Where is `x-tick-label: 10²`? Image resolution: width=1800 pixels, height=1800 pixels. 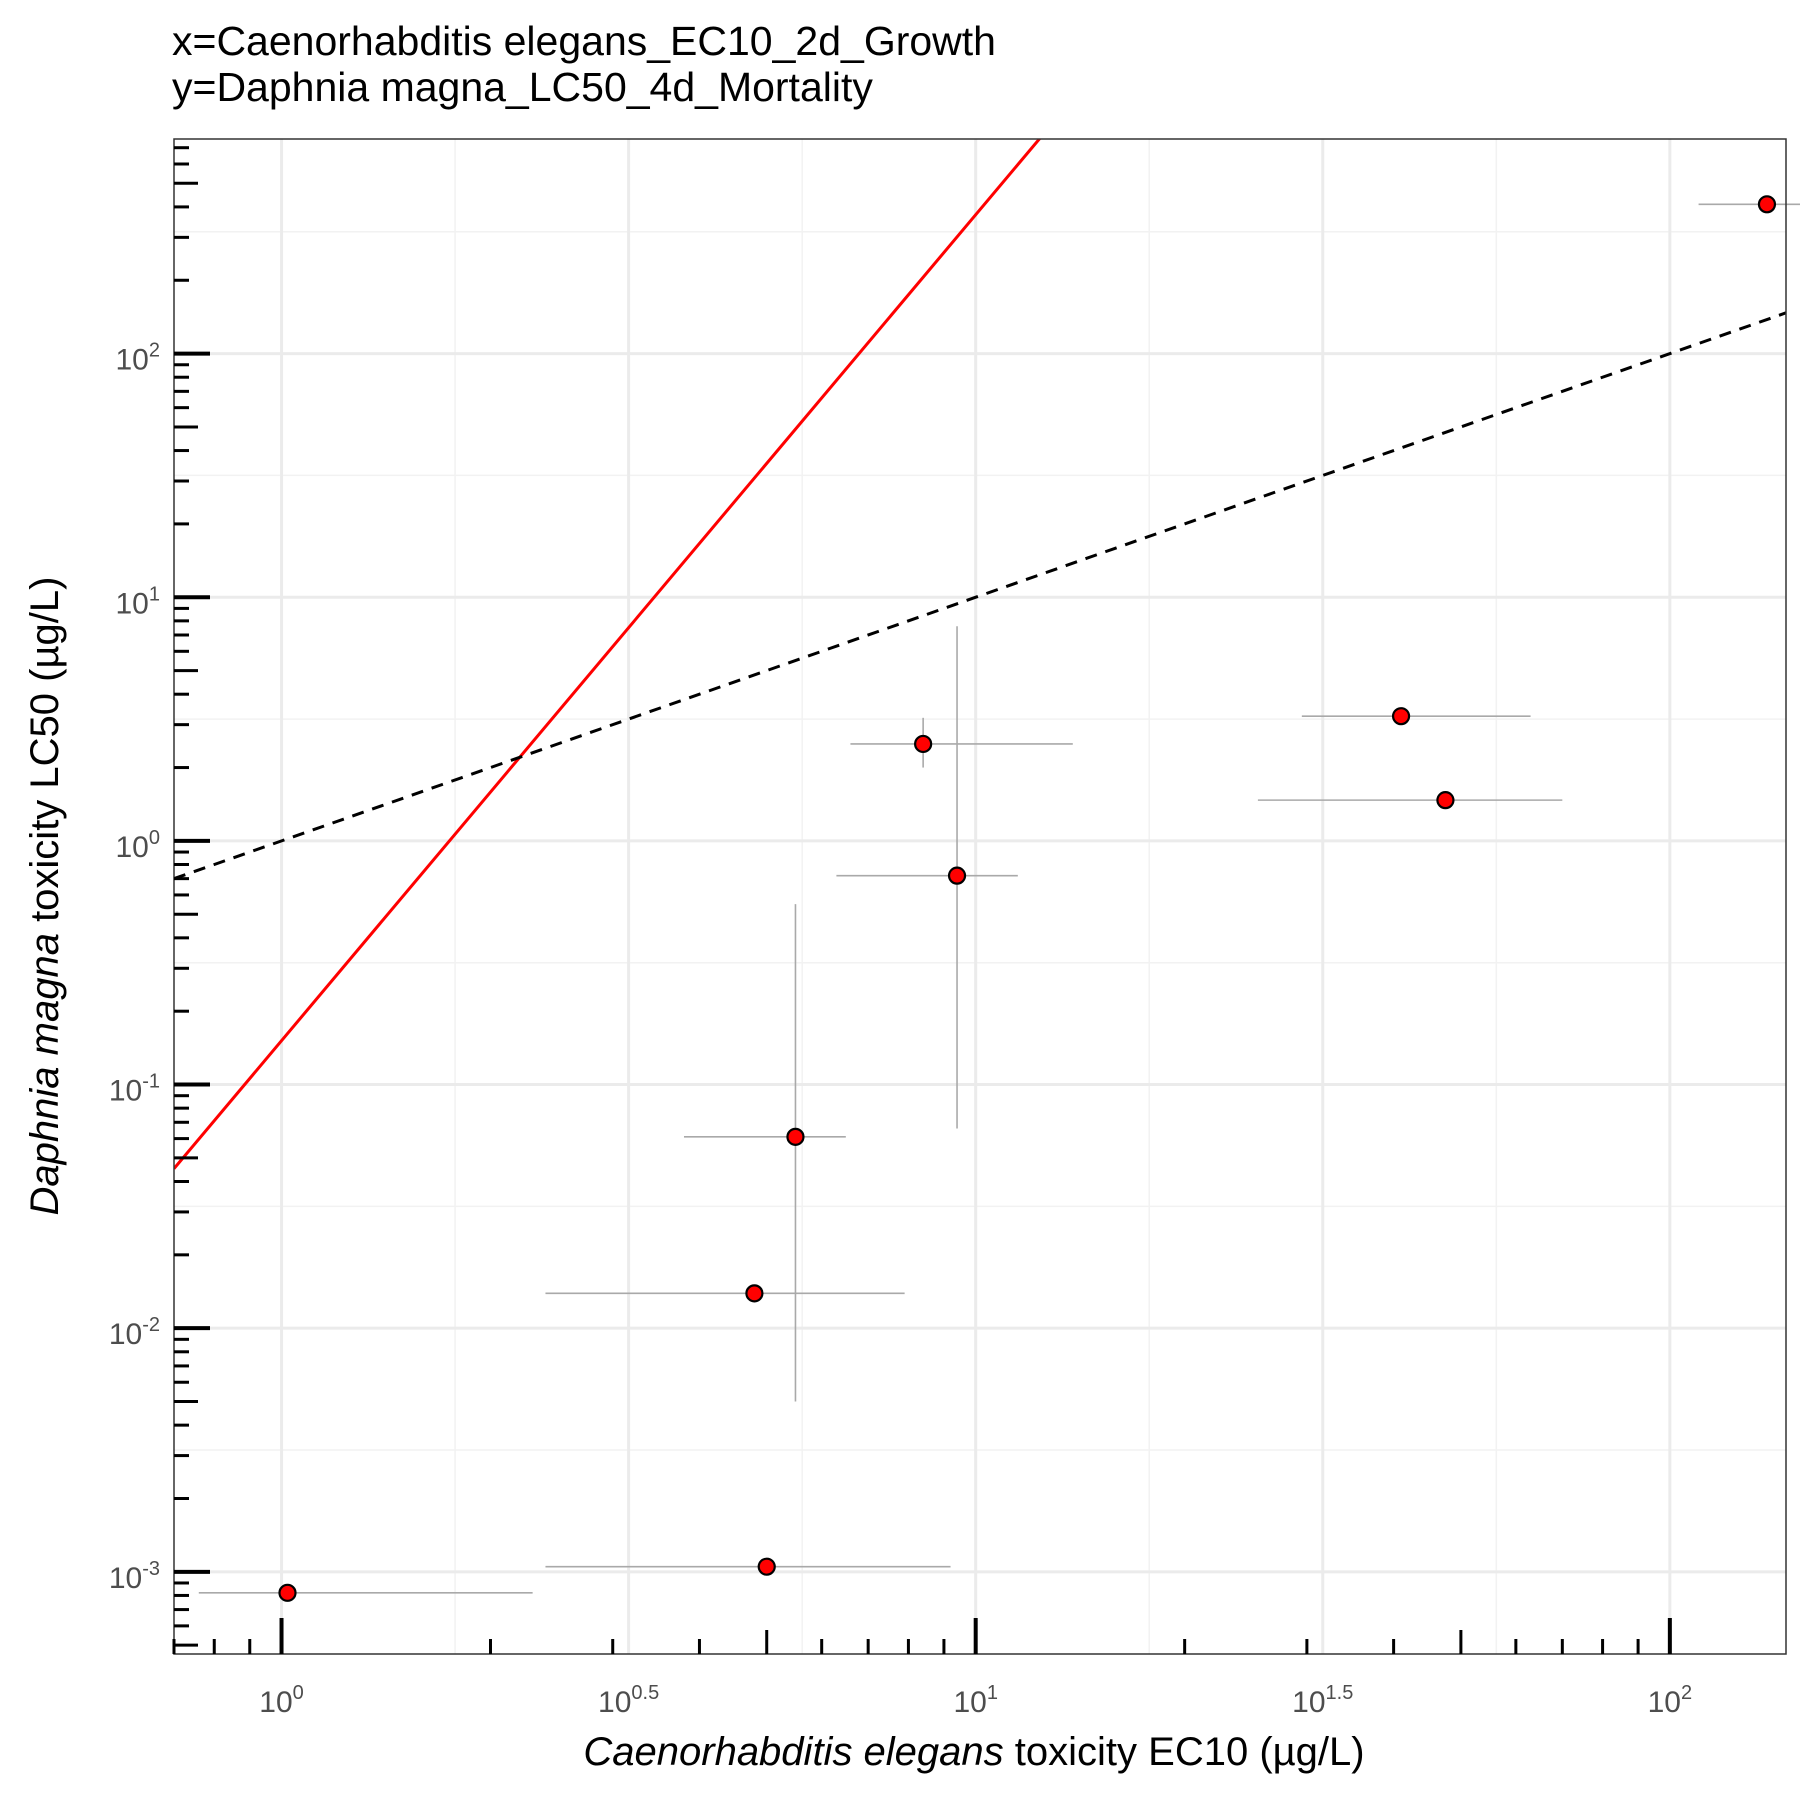
x-tick-label: 10² is located at coordinates (1670, 1700).